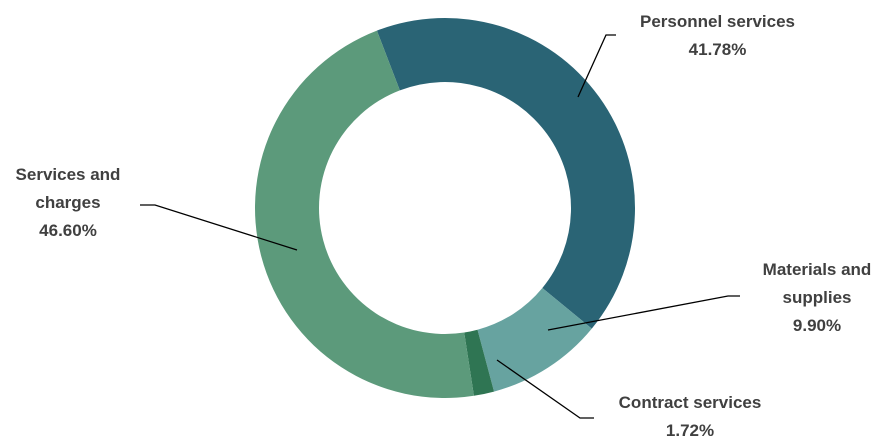  I want to click on value-label: 9.90%, so click(817, 325).